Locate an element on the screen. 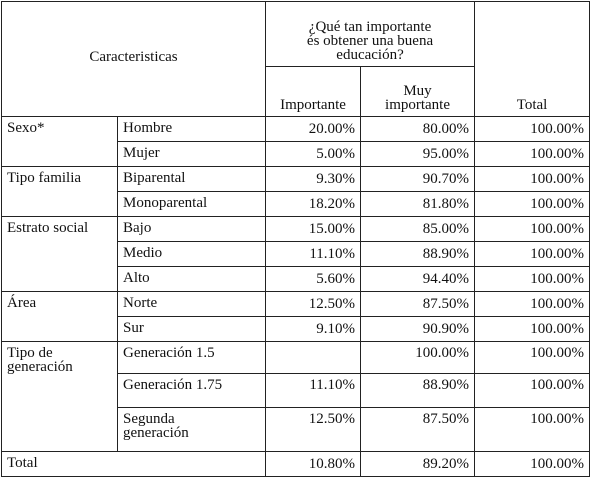 The image size is (591, 479). table-row: Sur 9.10% 90.90% 100.00% is located at coordinates (296, 329).